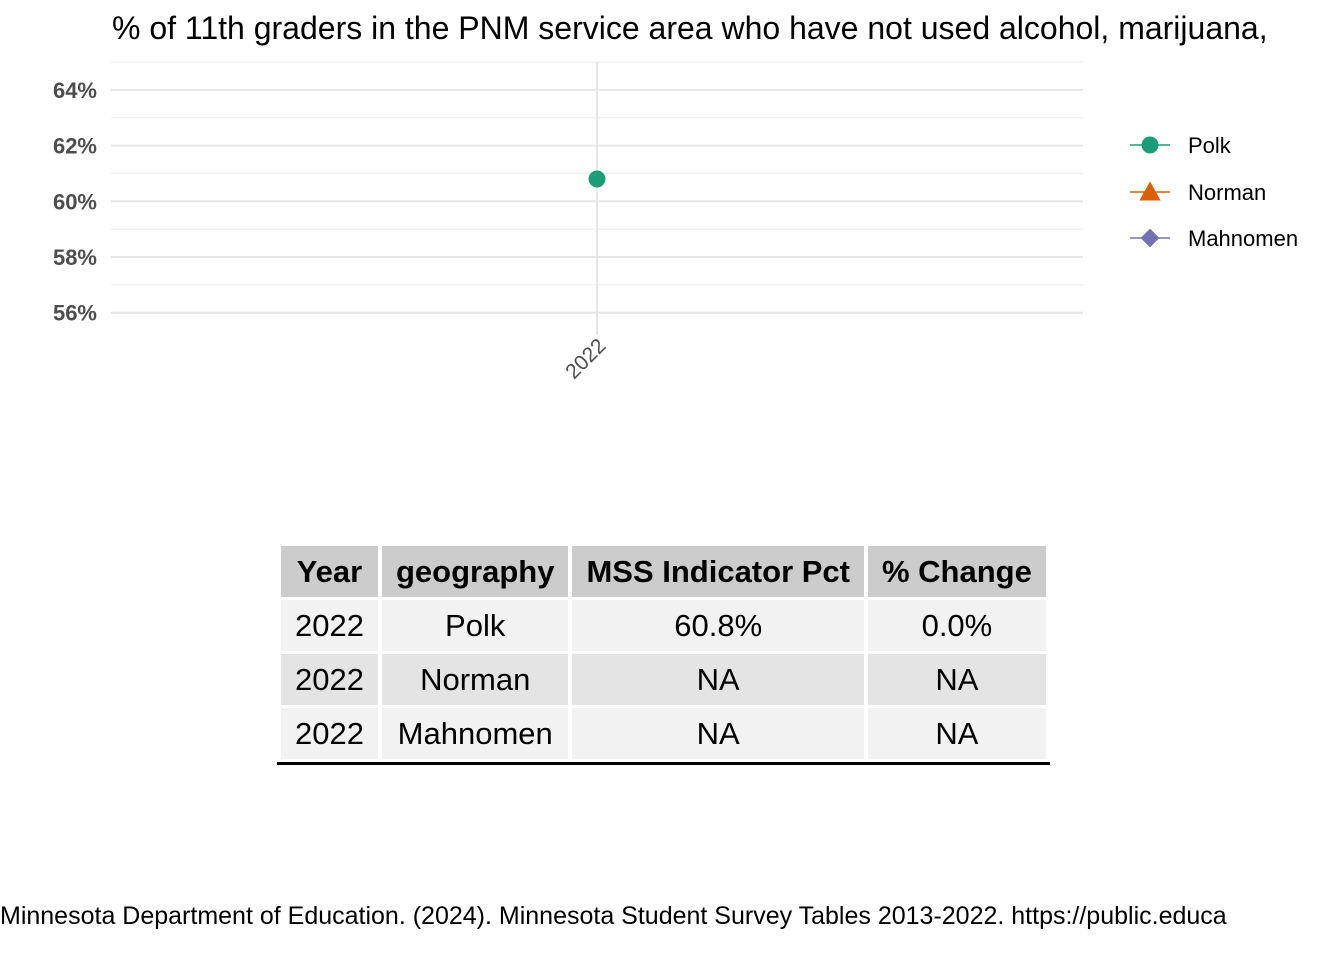 The height and width of the screenshot is (960, 1344). I want to click on legend-key-diamond-icon, so click(1150, 238).